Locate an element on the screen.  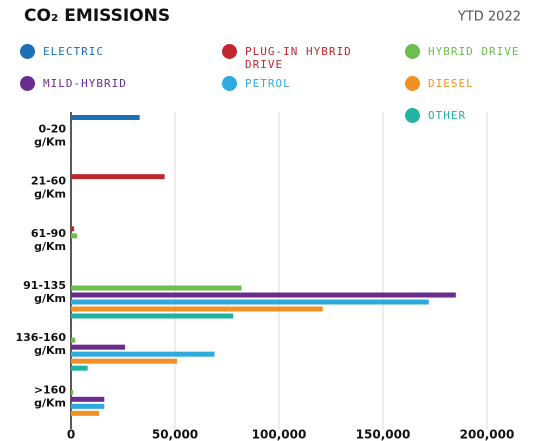
x-tick-label: 200,000 is located at coordinates (487, 434).